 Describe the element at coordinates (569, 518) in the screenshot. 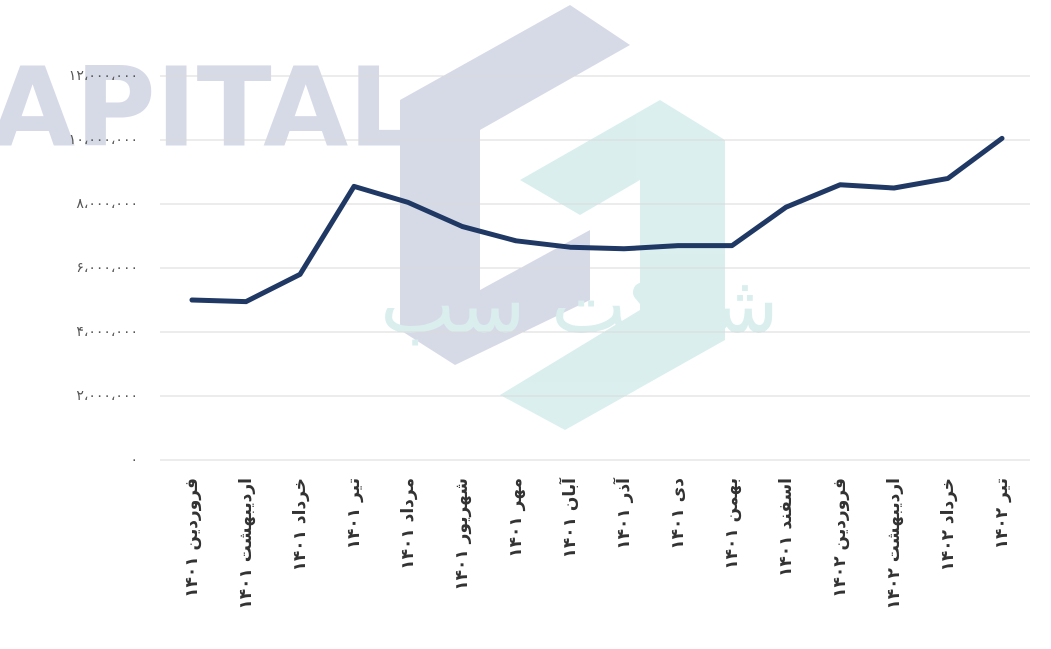

I see `x-tick-label: آبان ۱۴۰۱` at that location.